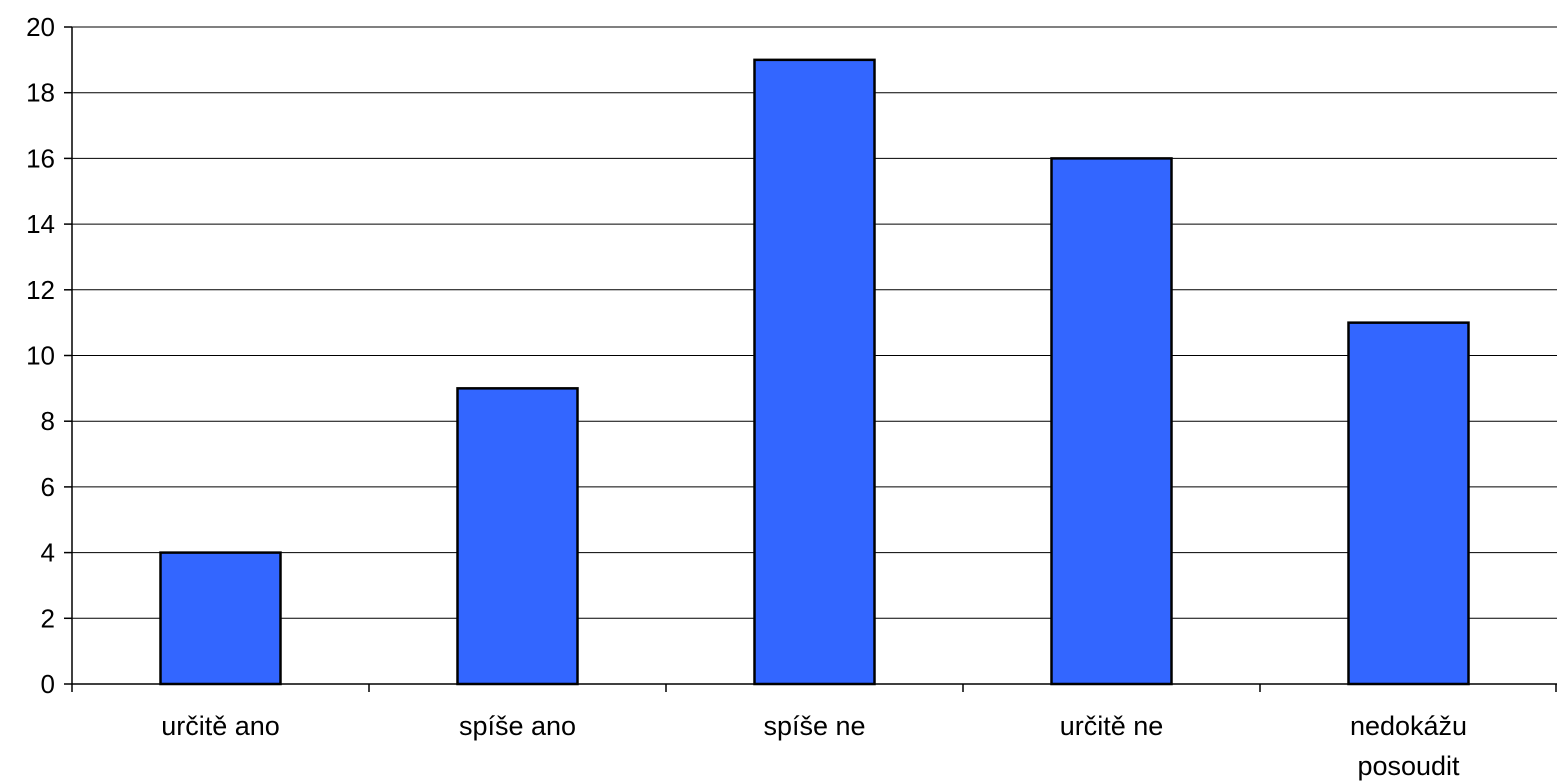  Describe the element at coordinates (40, 290) in the screenshot. I see `y-tick-label: 12` at that location.